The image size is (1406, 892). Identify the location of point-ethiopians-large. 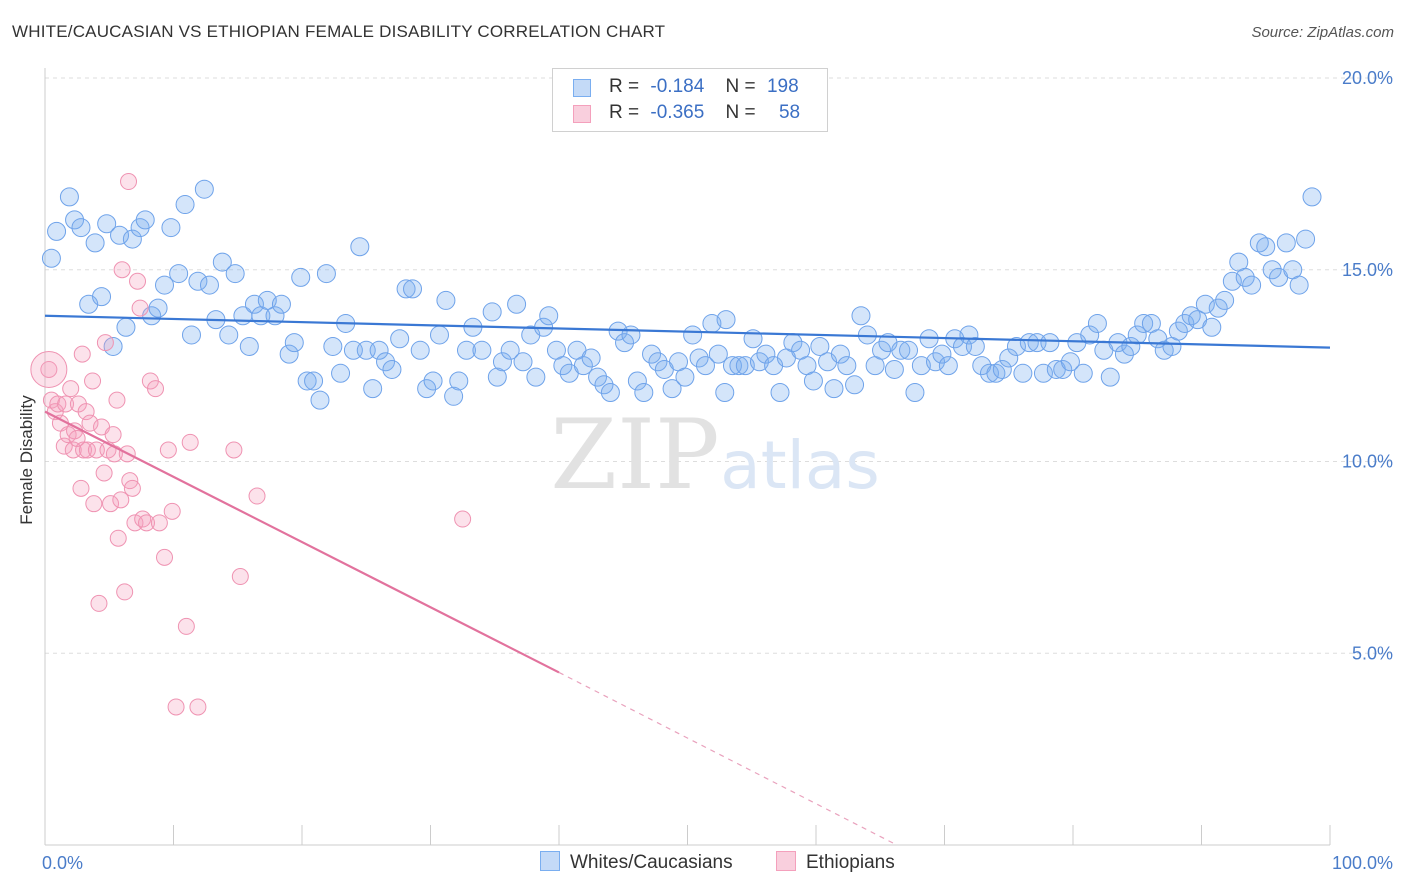
(49, 369).